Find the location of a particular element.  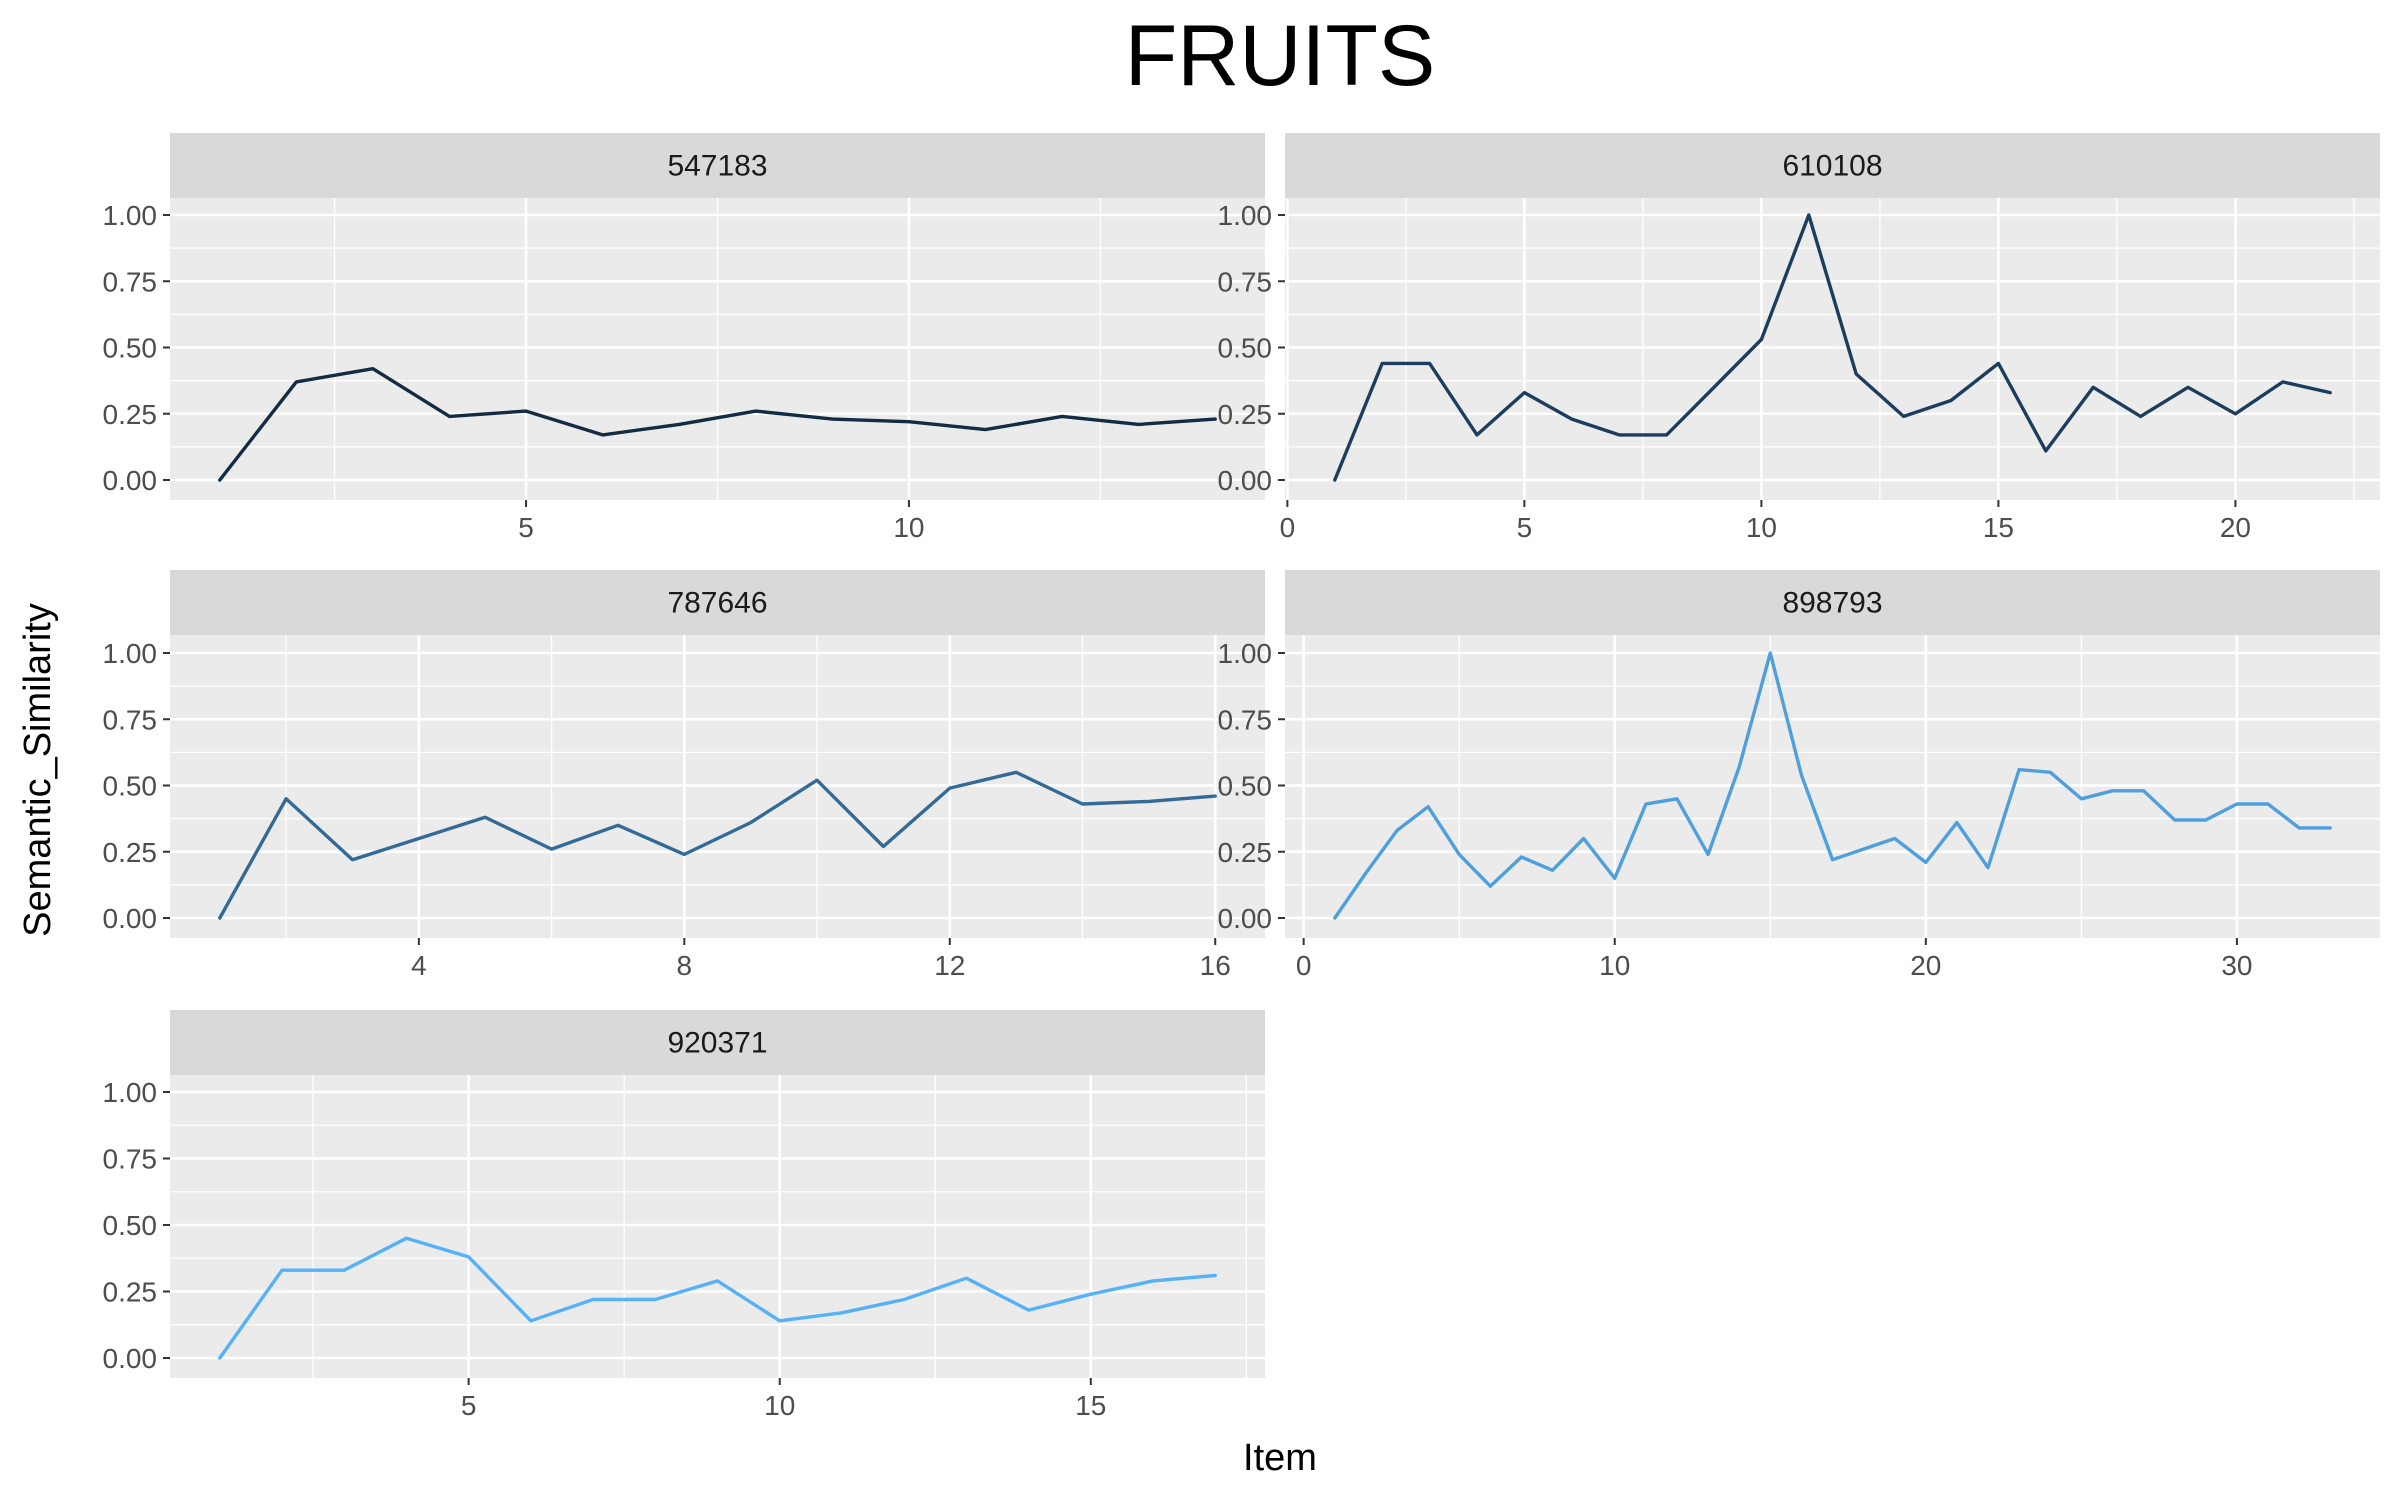

facet-panel-920371: 920371 0.00 0.25 0.50 0.75 1.00 5 10 15 is located at coordinates (684, 1215).